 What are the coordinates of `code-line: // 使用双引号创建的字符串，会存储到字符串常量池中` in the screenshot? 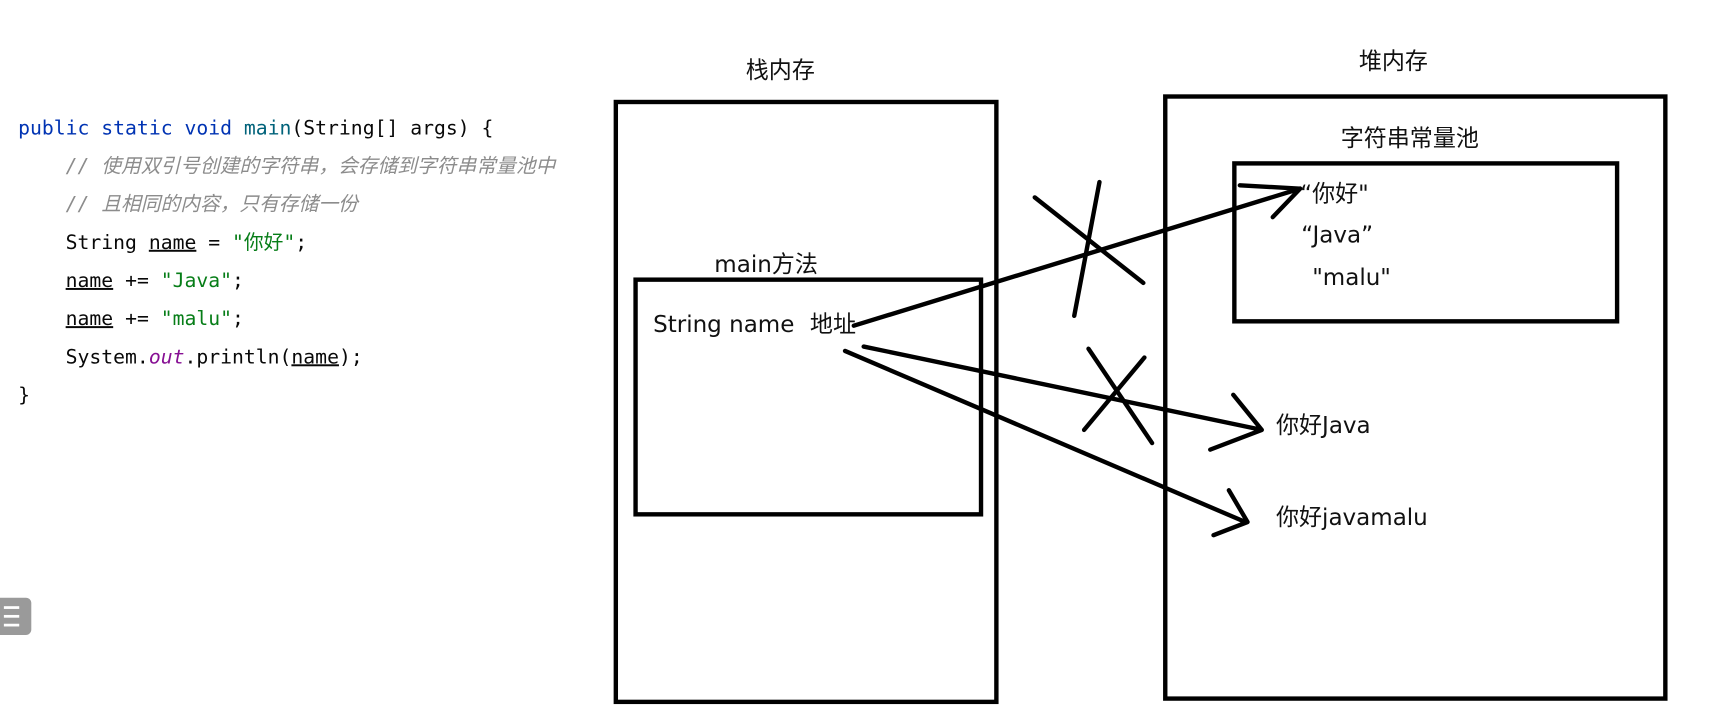 It's located at (287, 165).